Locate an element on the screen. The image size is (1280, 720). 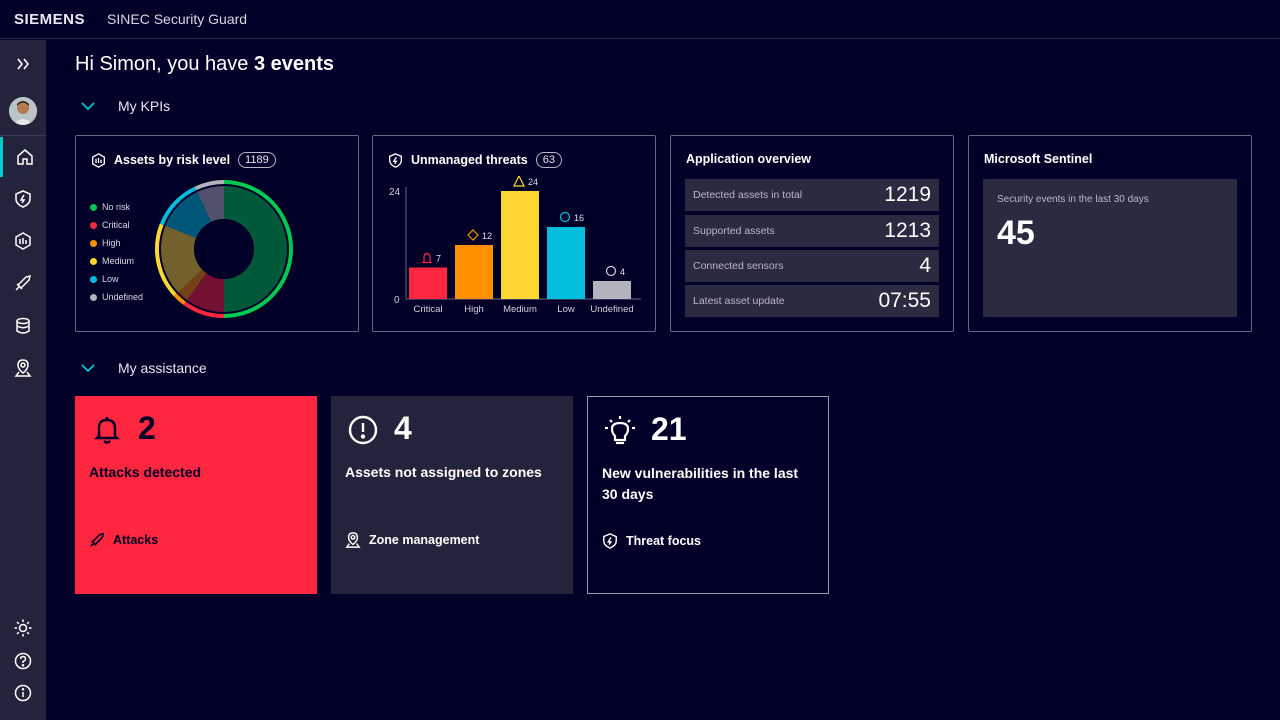
bar-medium is located at coordinates (520, 245).